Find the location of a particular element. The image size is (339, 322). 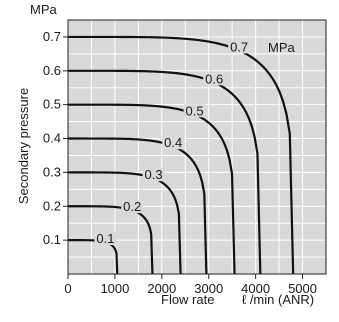

y-ticks: 0.1 0.2 0.3 0.4 0.5 0.6 0.7 is located at coordinates (55, 138).